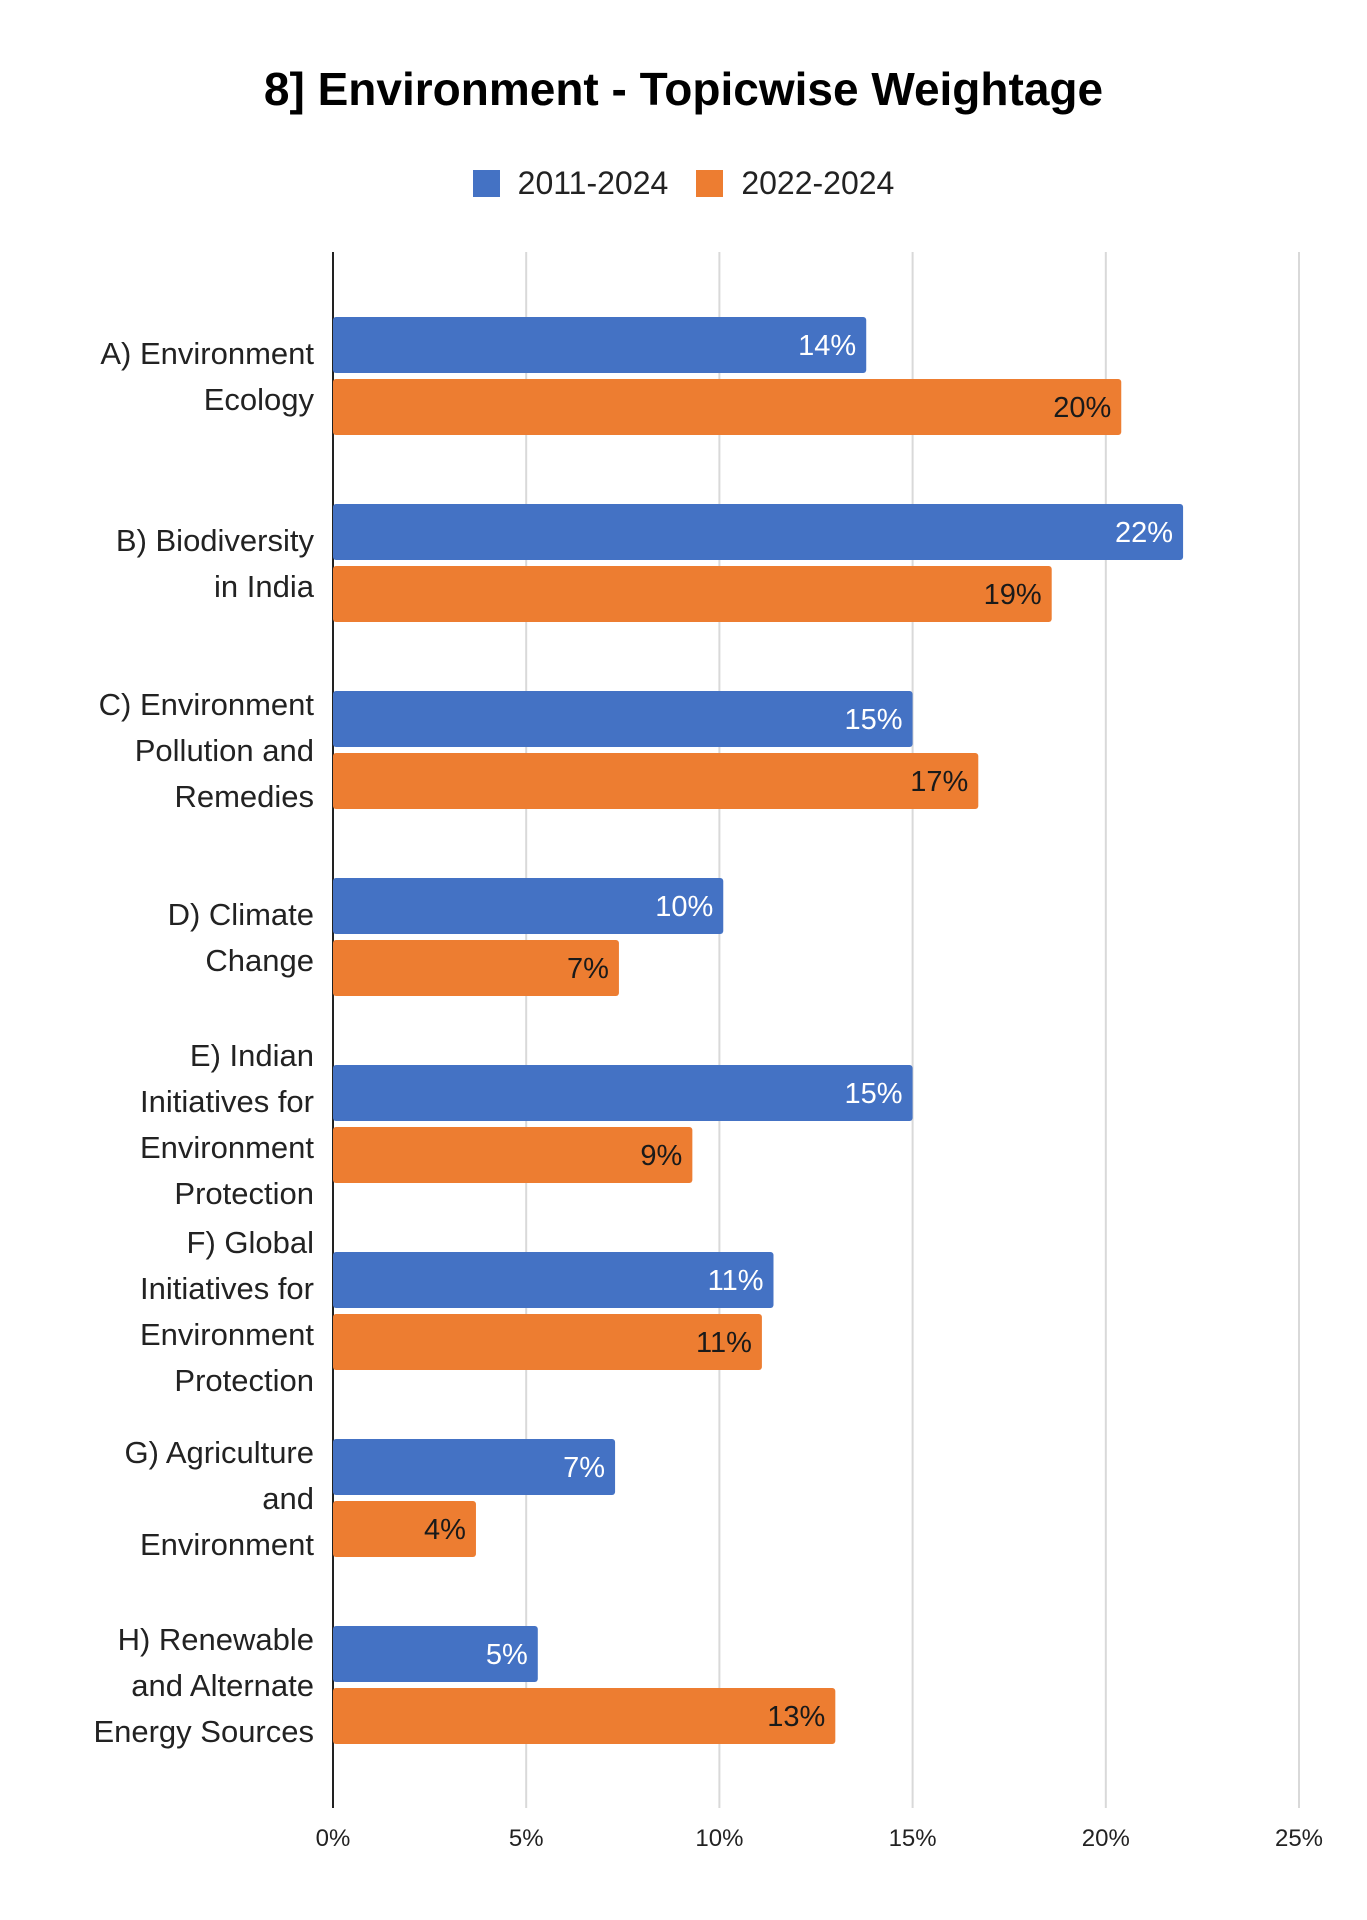 This screenshot has height=1920, width=1367. Describe the element at coordinates (684, 907) in the screenshot. I see `bar-data-label: 10%` at that location.